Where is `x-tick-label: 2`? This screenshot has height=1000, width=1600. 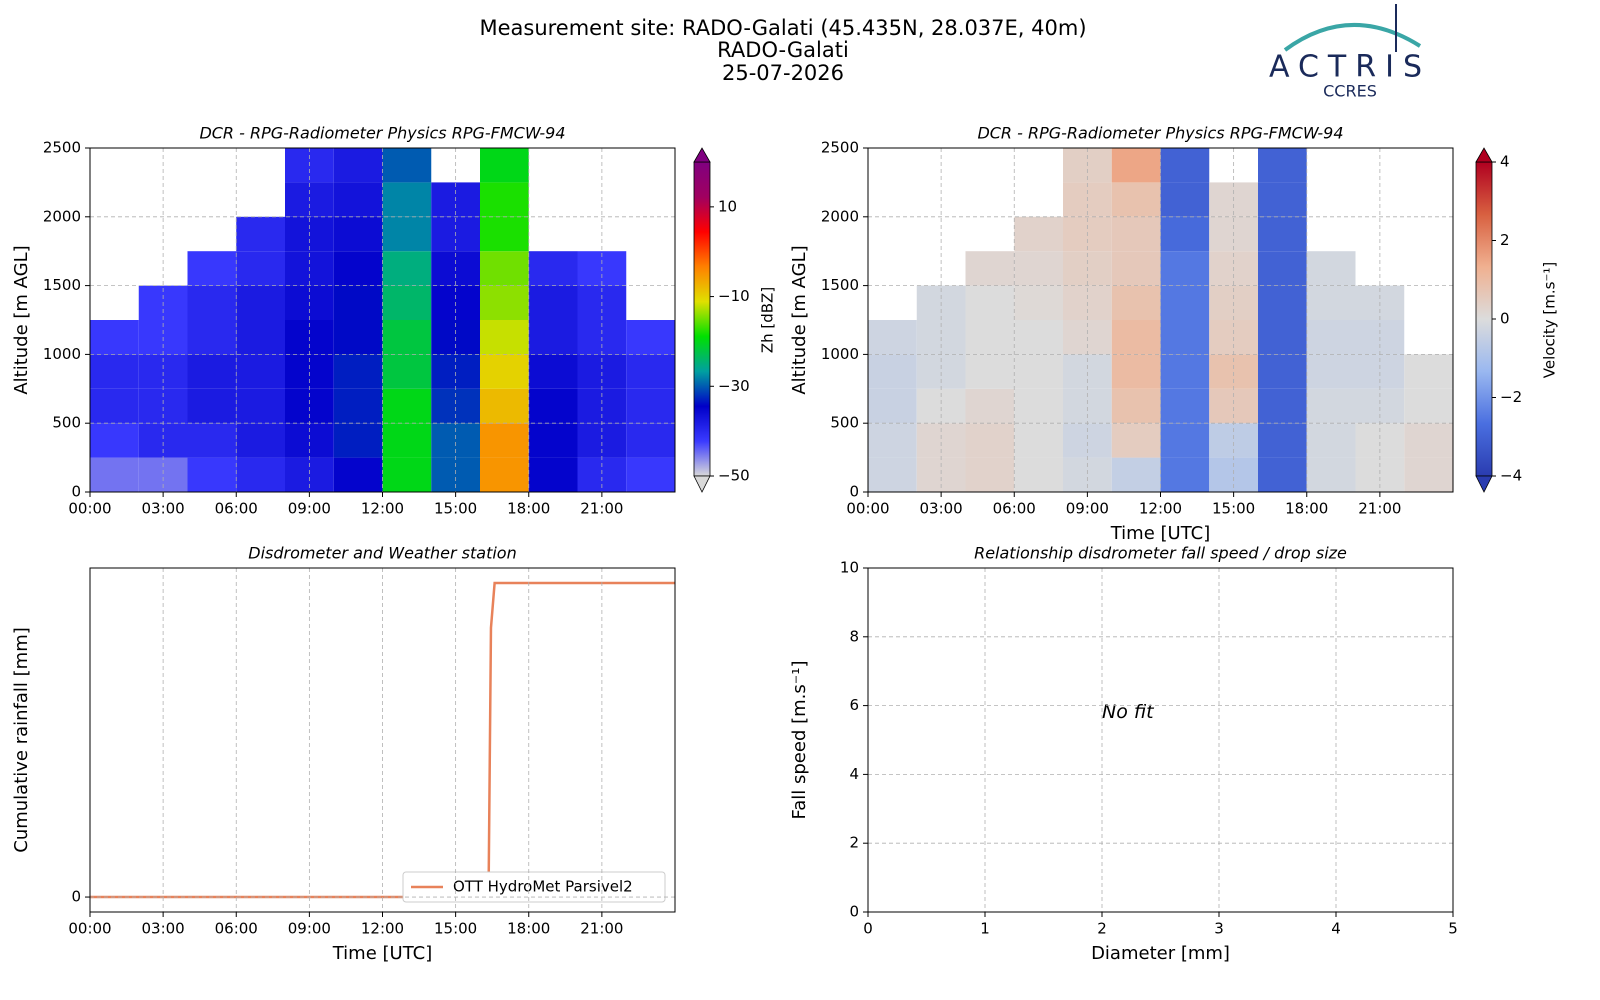 x-tick-label: 2 is located at coordinates (1102, 929).